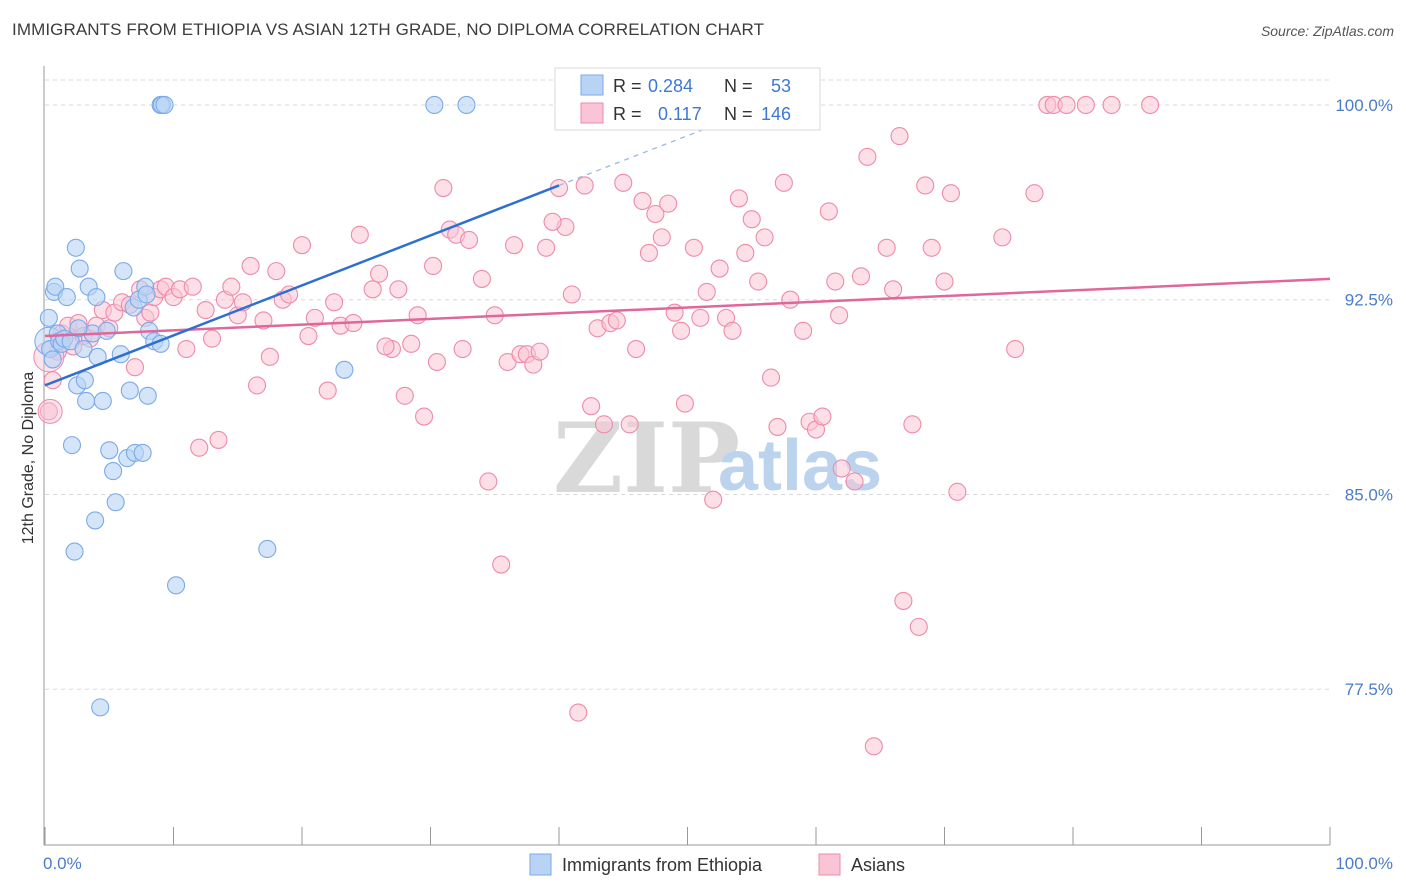 Image resolution: width=1406 pixels, height=892 pixels. I want to click on y-tick-label: 92.5%, so click(1369, 300).